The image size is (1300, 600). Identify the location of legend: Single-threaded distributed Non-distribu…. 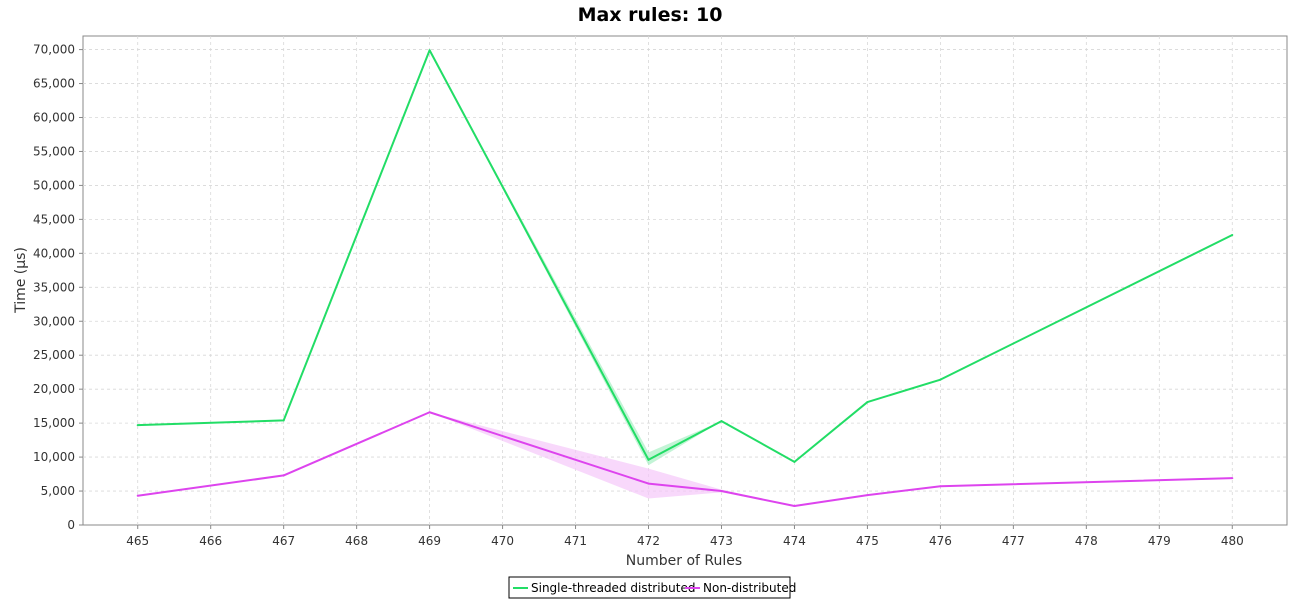
(652, 587).